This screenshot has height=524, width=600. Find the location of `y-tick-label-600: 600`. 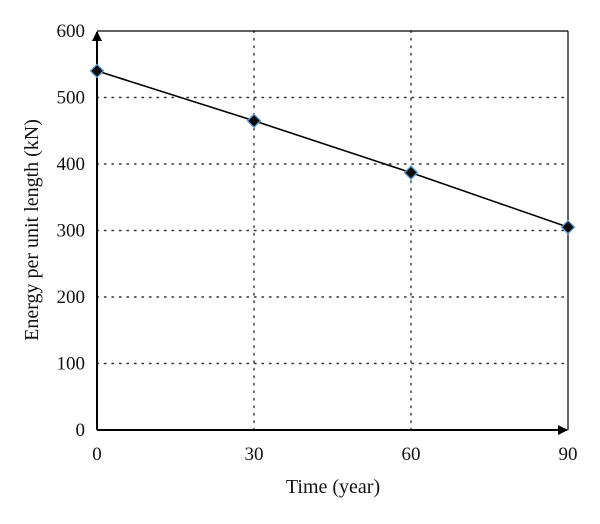

y-tick-label-600: 600 is located at coordinates (71, 31).